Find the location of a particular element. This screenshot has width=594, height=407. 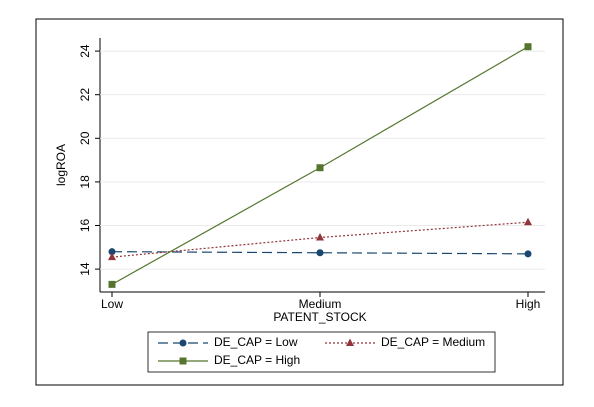

y-tick-label: 18 is located at coordinates (85, 182).